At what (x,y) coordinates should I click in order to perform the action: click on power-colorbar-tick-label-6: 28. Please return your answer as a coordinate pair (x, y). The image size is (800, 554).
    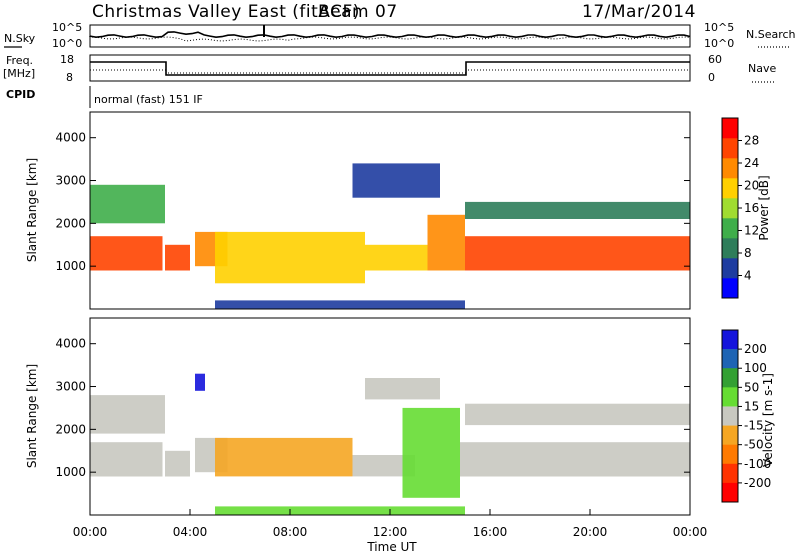
    Looking at the image, I should click on (751, 141).